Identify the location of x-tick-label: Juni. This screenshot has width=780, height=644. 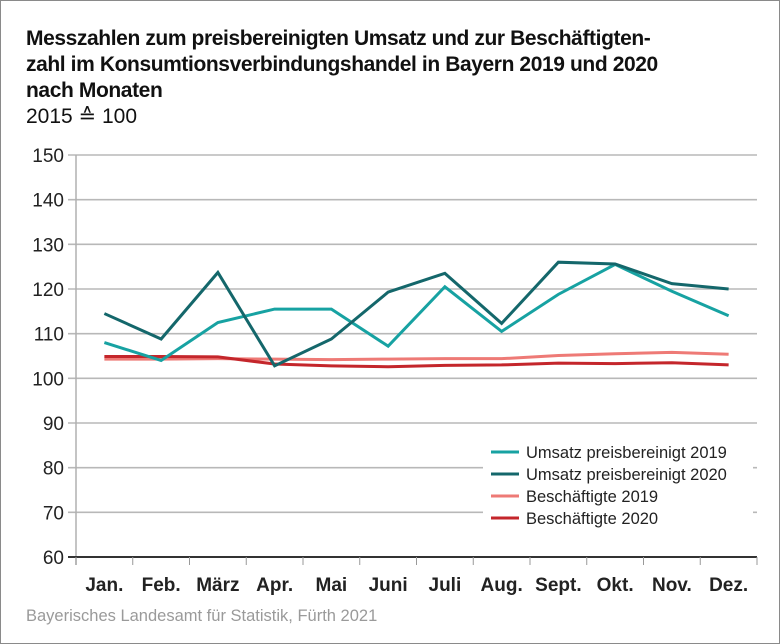
(388, 585).